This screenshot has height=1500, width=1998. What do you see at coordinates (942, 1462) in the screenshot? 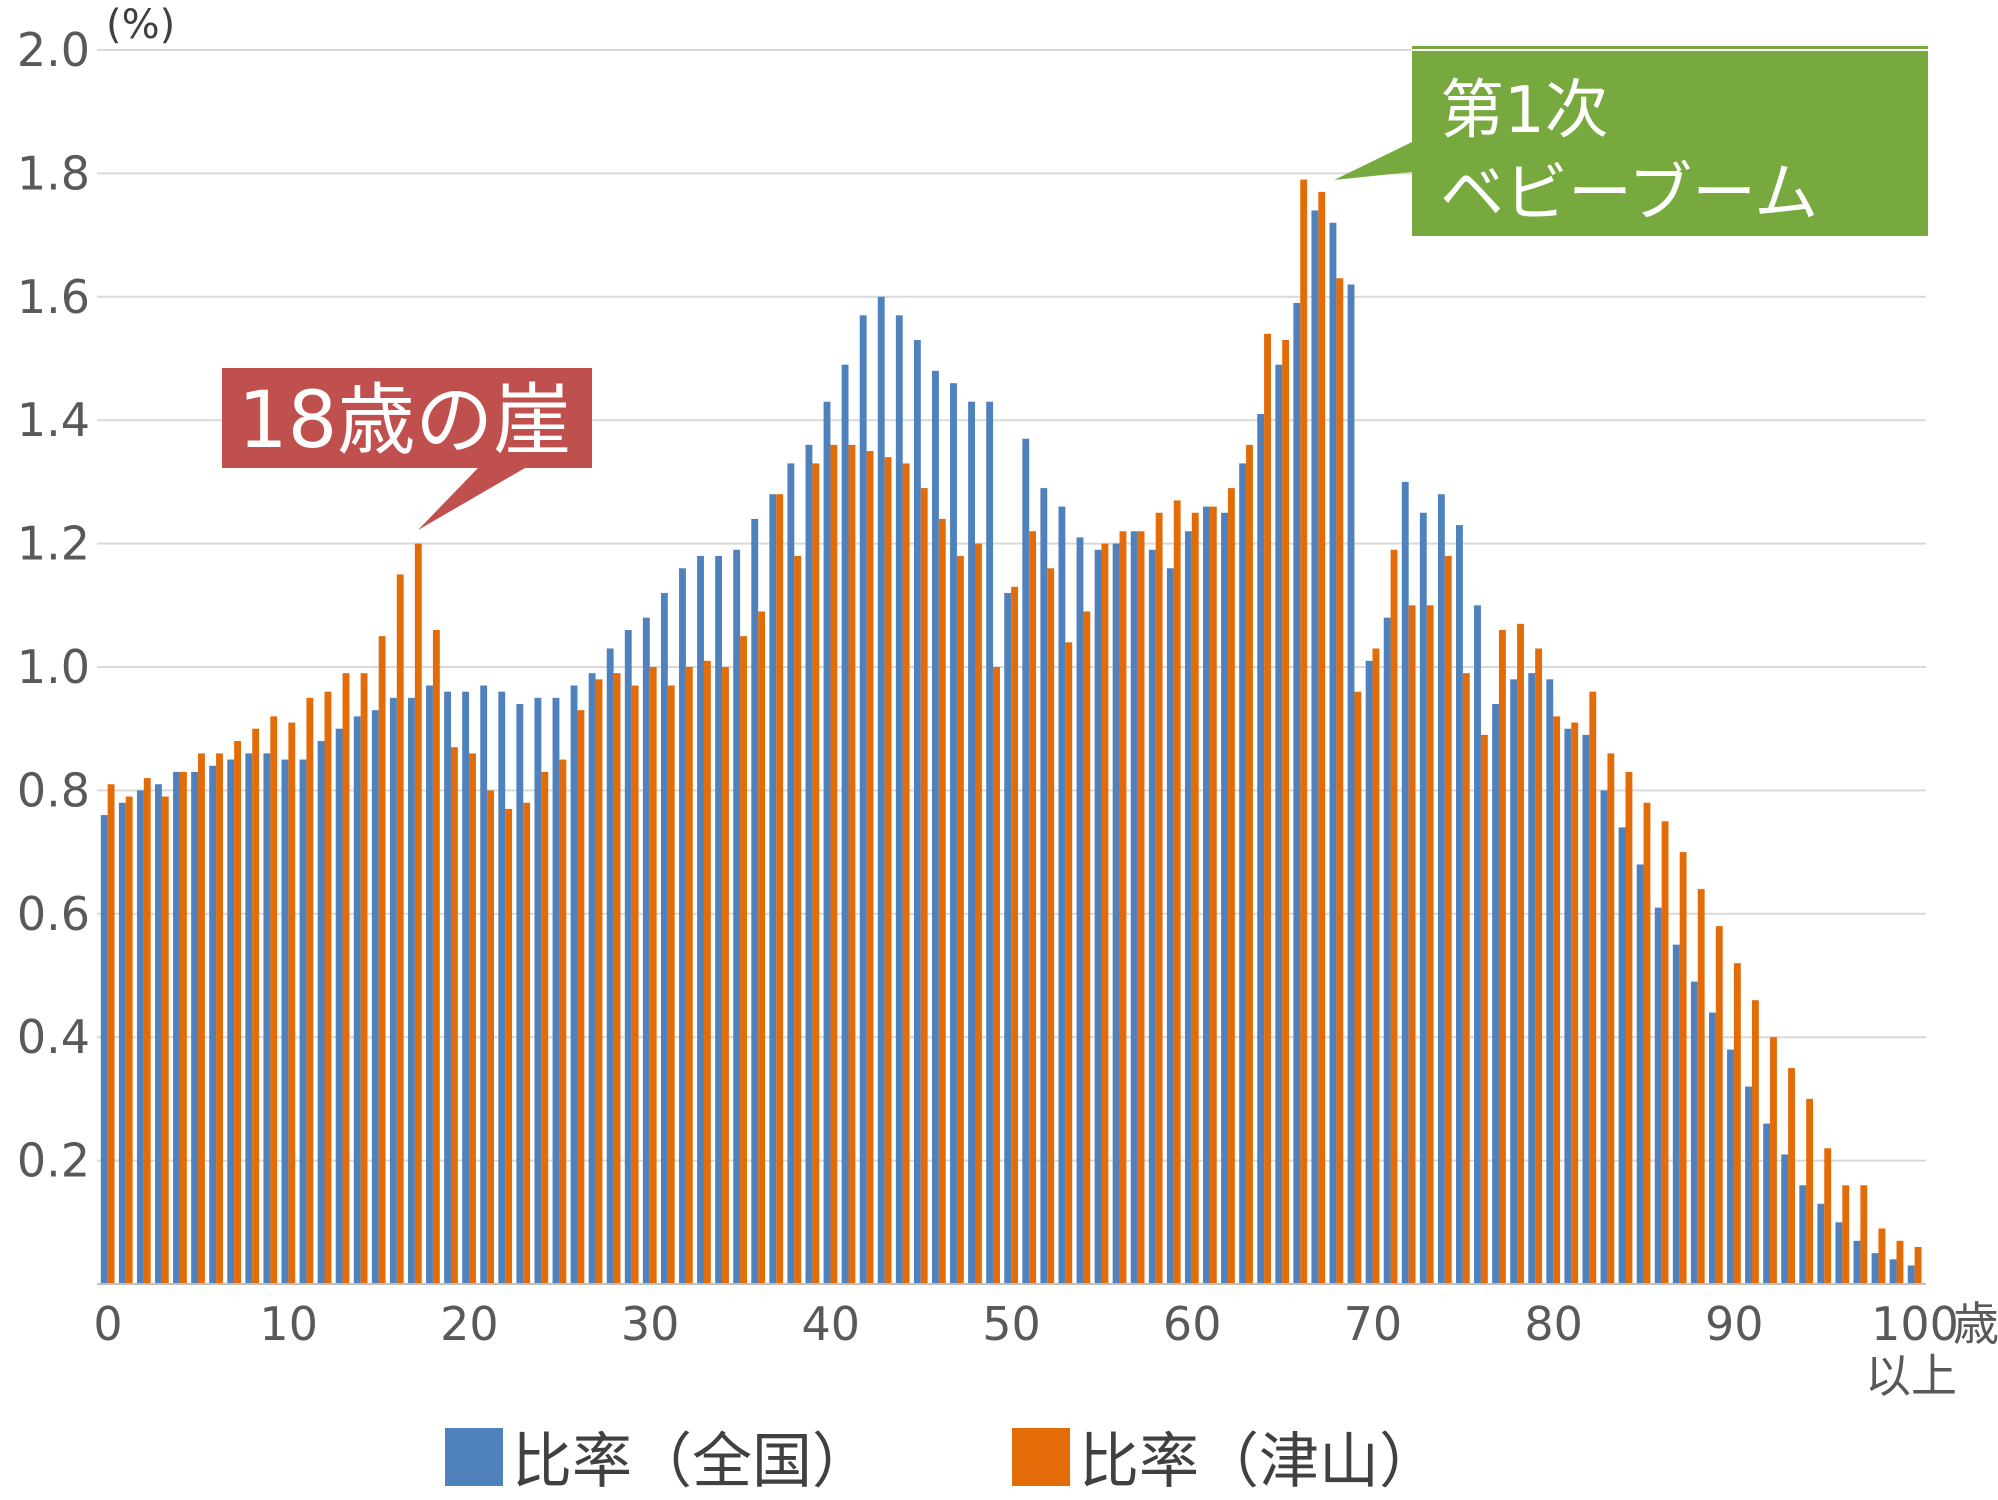
I see `legend: 比率（全国） 比率（津山）` at bounding box center [942, 1462].